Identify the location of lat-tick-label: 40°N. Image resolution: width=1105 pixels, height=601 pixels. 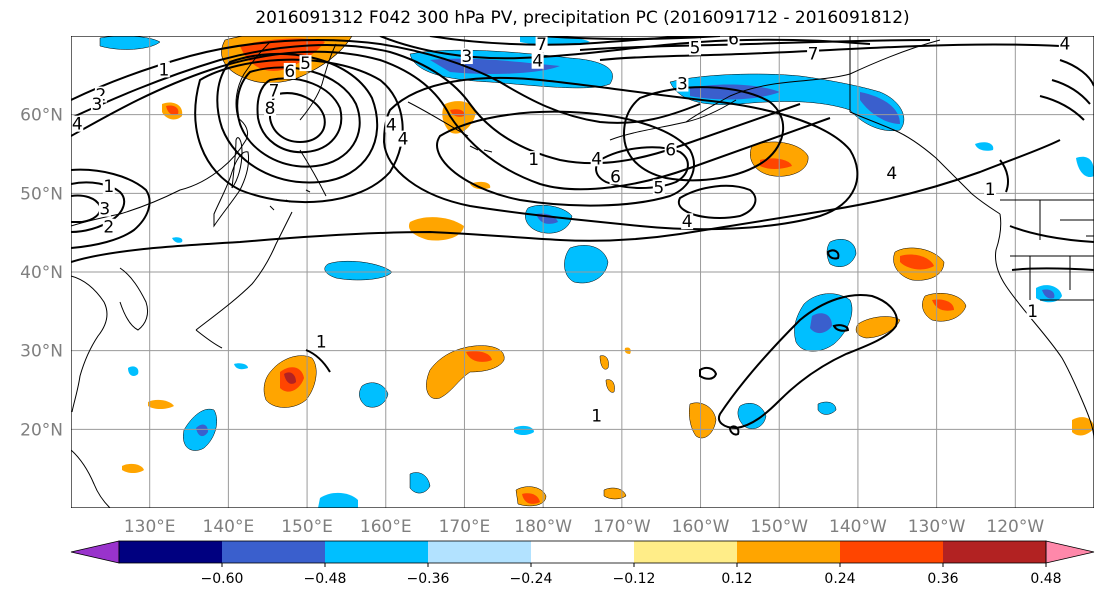
(41, 273).